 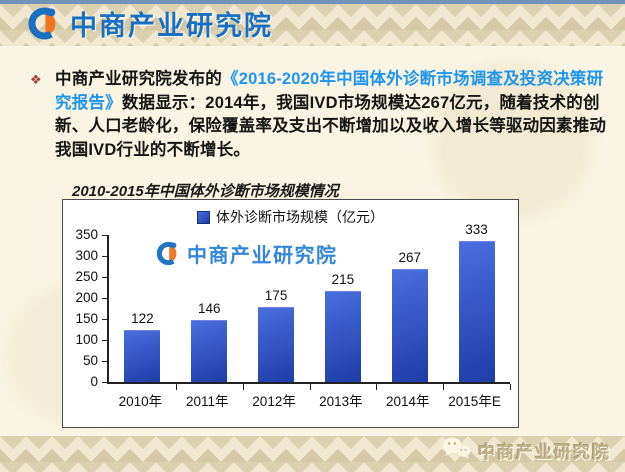 I want to click on header-brand-text: 中商产业研究院, so click(x=171, y=26).